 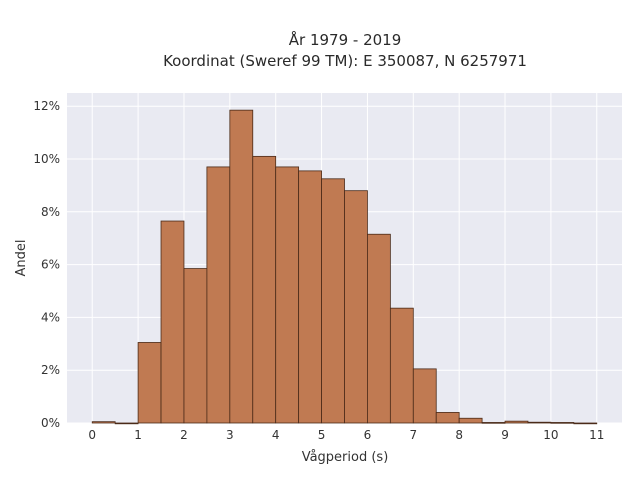 I want to click on x-axis-ticks: 0 1 2 3 4 5 6 7 8 9 10 11, so click(x=346, y=435).